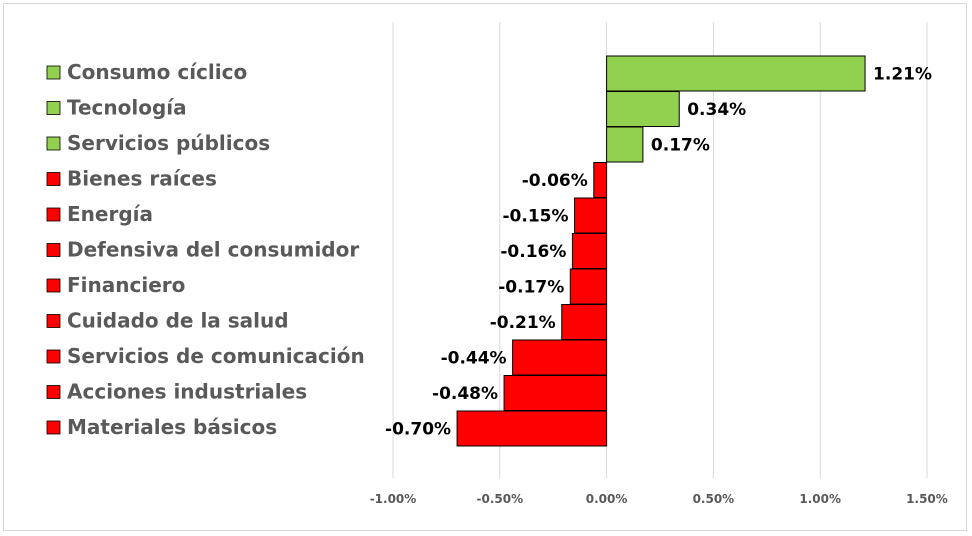 The width and height of the screenshot is (972, 536). I want to click on category-label: Financiero, so click(126, 285).